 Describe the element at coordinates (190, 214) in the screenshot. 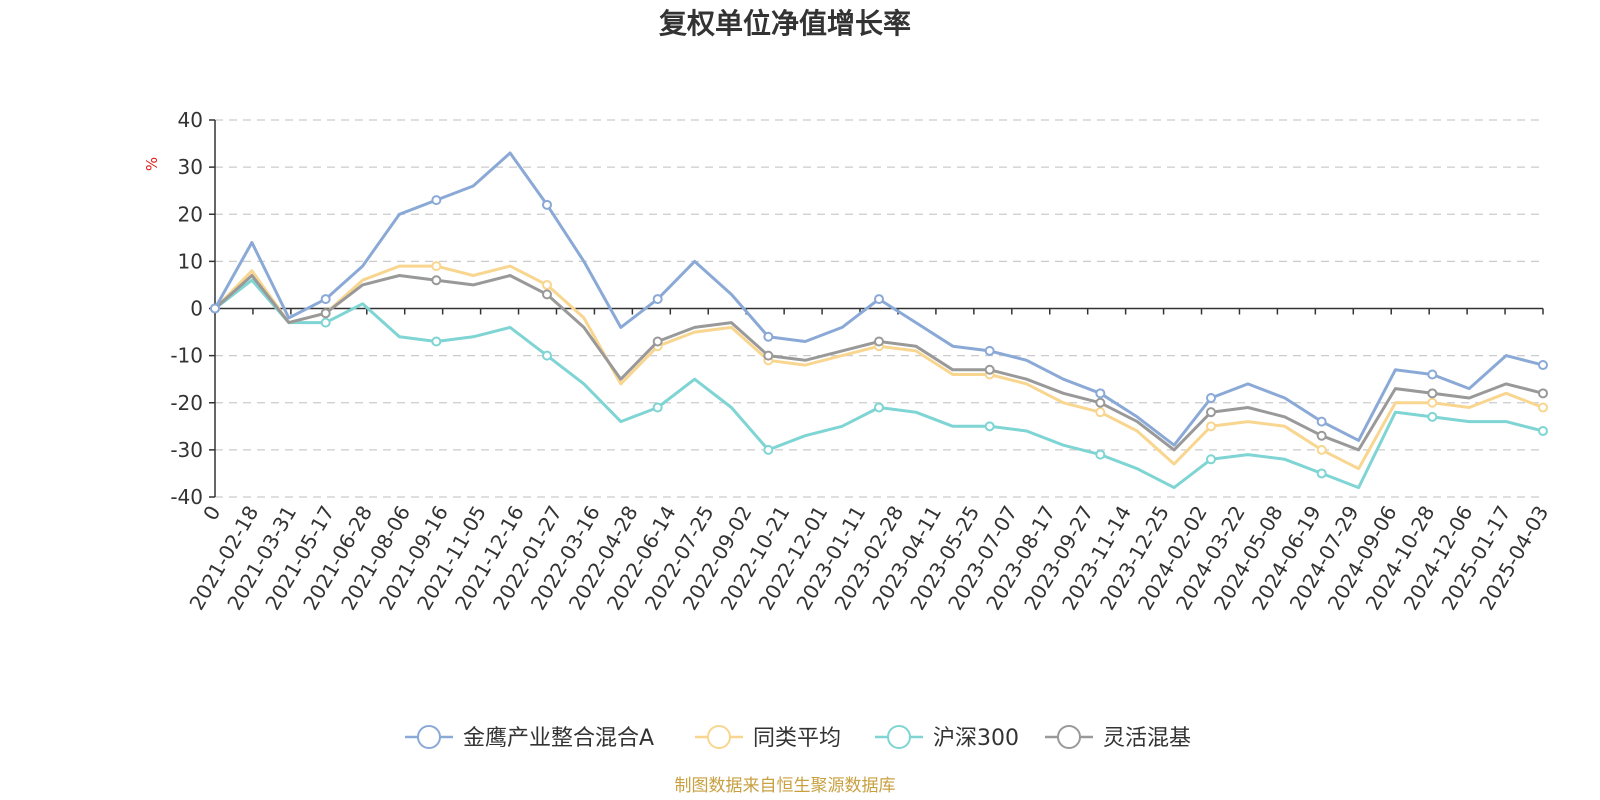

I see `y-tick-label: 20` at that location.